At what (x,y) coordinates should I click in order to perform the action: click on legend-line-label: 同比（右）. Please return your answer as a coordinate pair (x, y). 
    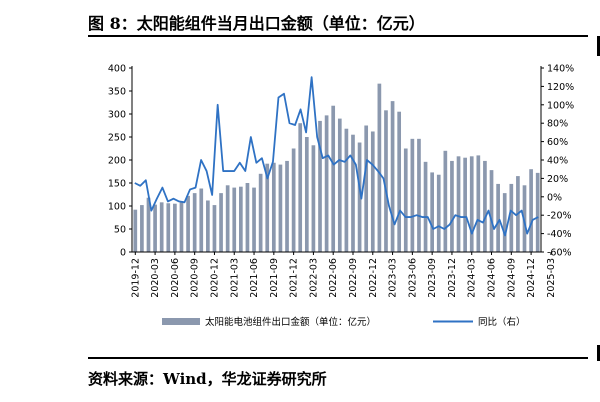
    Looking at the image, I should click on (502, 322).